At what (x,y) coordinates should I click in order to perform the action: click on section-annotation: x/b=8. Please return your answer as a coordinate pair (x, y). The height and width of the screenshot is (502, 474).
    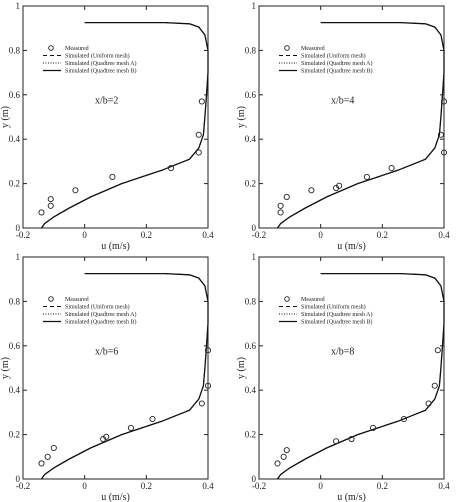
    Looking at the image, I should click on (342, 352).